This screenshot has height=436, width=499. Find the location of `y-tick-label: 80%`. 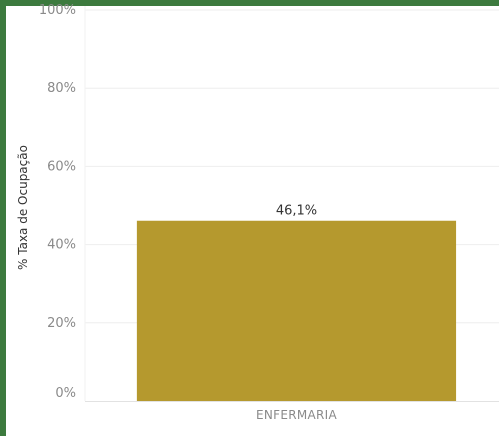

y-tick-label: 80% is located at coordinates (61, 88).